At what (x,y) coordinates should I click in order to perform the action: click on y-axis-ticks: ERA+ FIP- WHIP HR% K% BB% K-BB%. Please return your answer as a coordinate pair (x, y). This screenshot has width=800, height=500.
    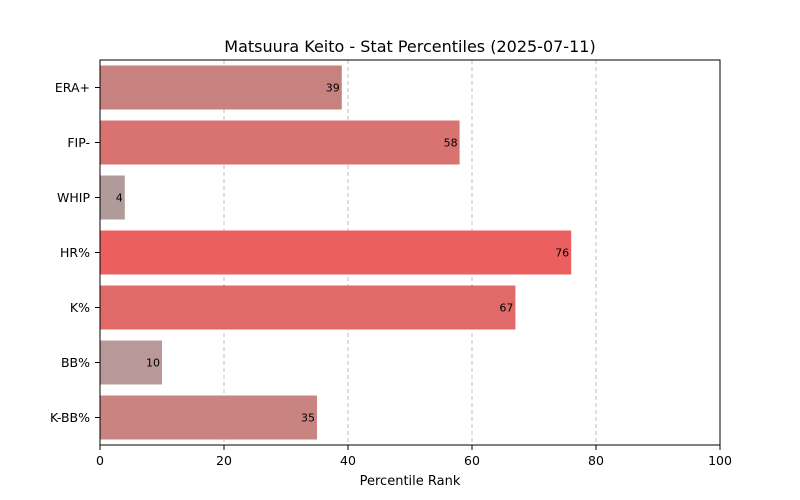
    Looking at the image, I should click on (75, 252).